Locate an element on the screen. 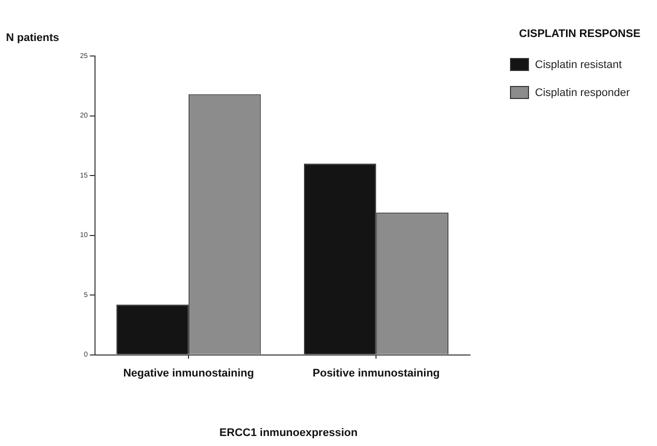  x-tick-label: Positive inmunostaining is located at coordinates (376, 373).